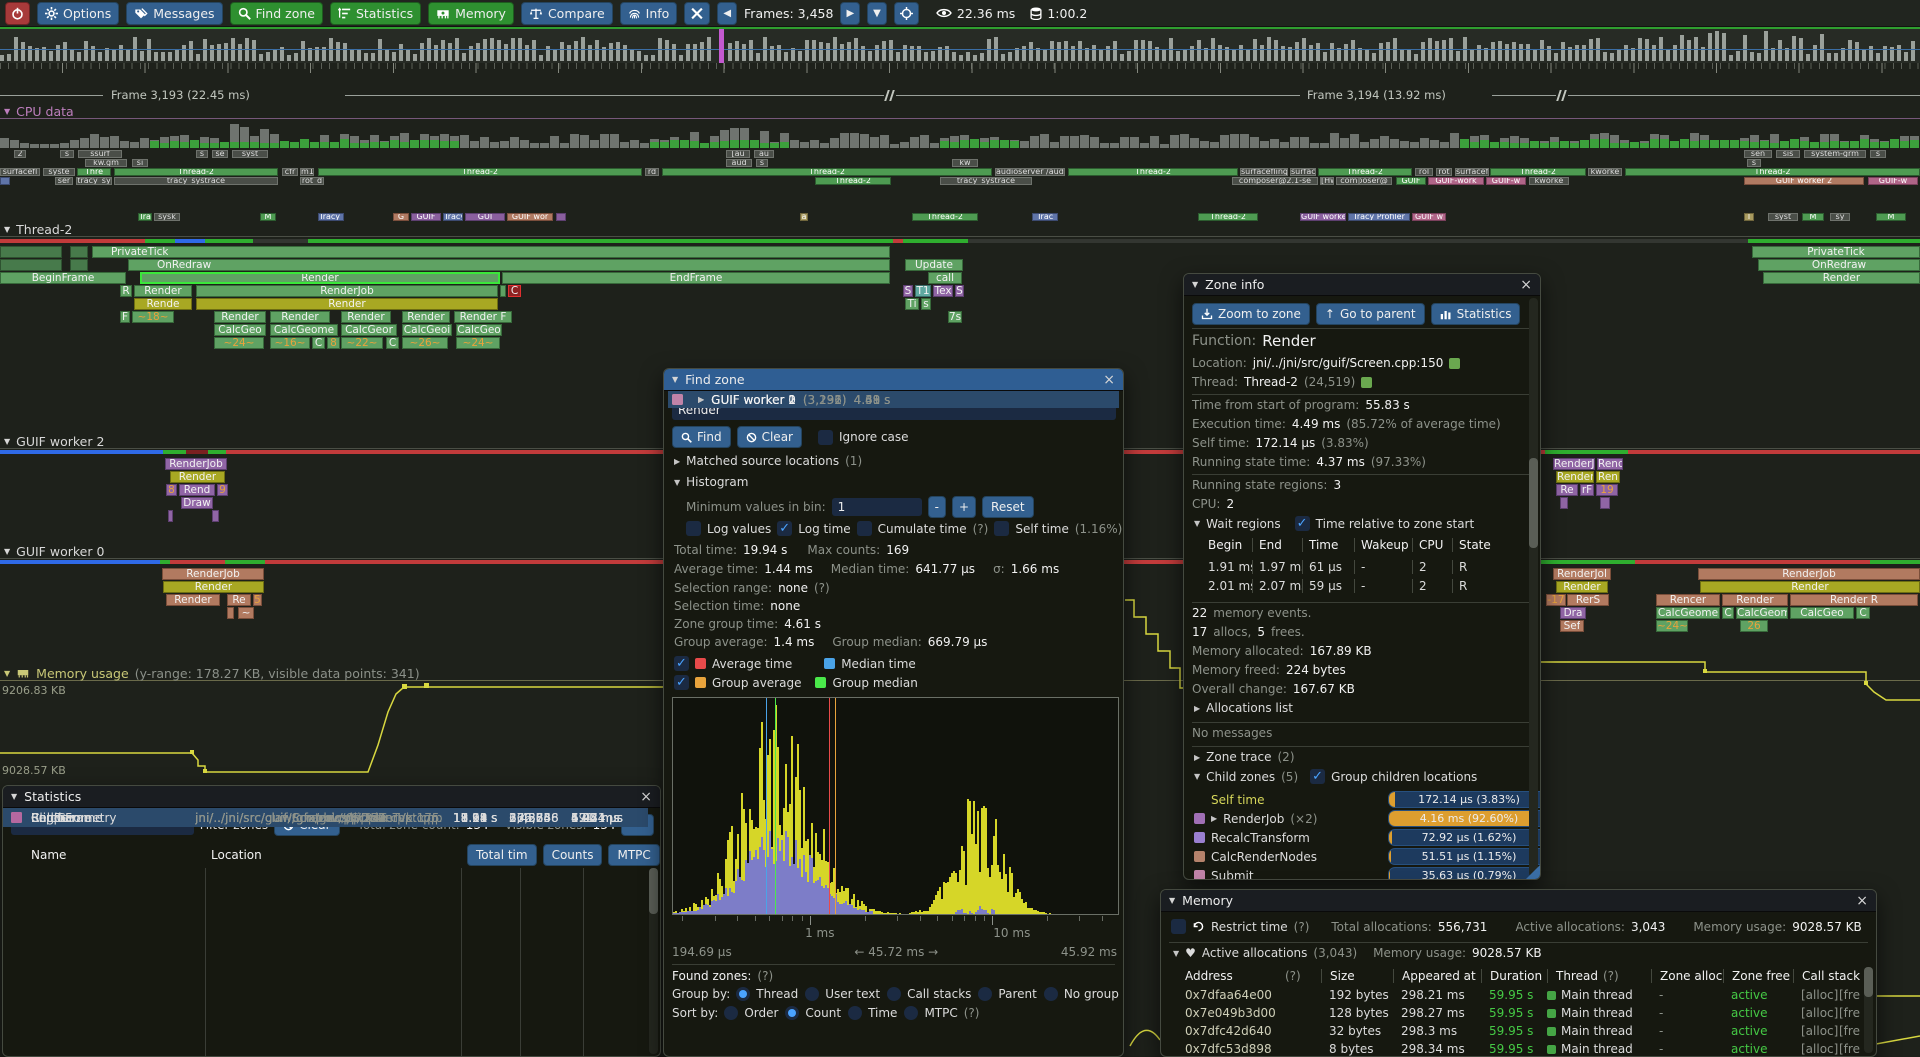  What do you see at coordinates (1518, 901) in the screenshot?
I see `memory-titlebar: ▼ Memory ×` at bounding box center [1518, 901].